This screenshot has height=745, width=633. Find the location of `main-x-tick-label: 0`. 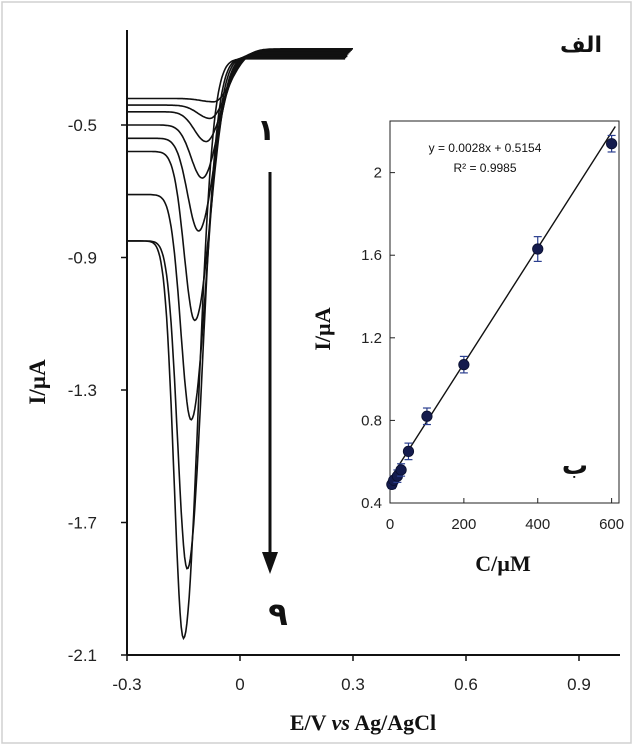

main-x-tick-label: 0 is located at coordinates (239, 684).